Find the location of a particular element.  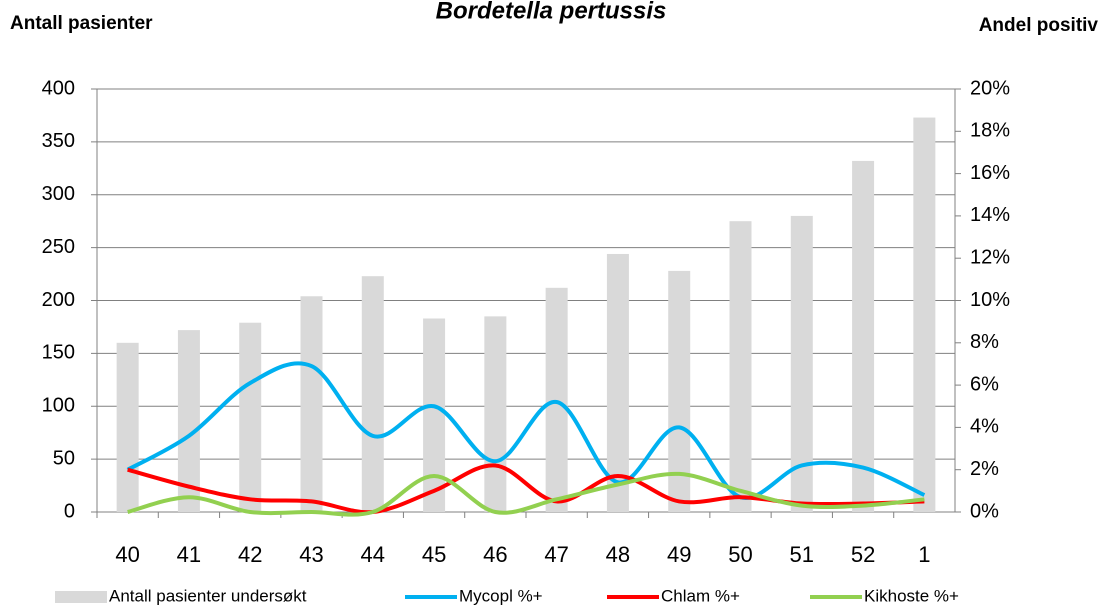

x-tick-label: 44 is located at coordinates (373, 554).